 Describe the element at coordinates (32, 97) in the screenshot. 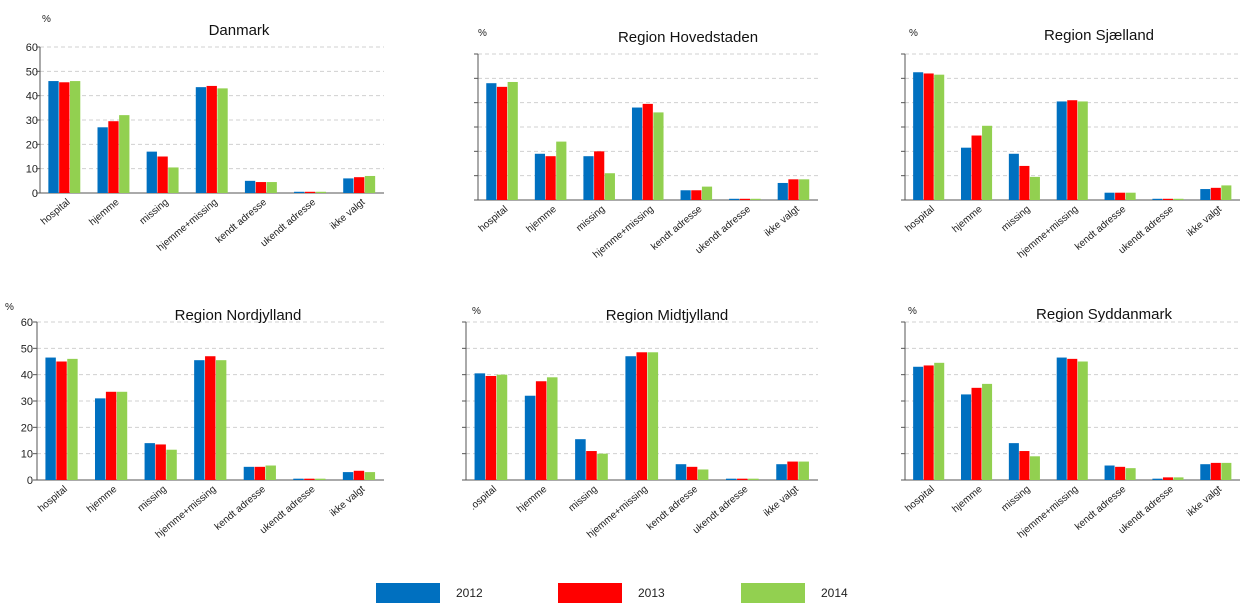

I see `y-tick-label: 40` at that location.